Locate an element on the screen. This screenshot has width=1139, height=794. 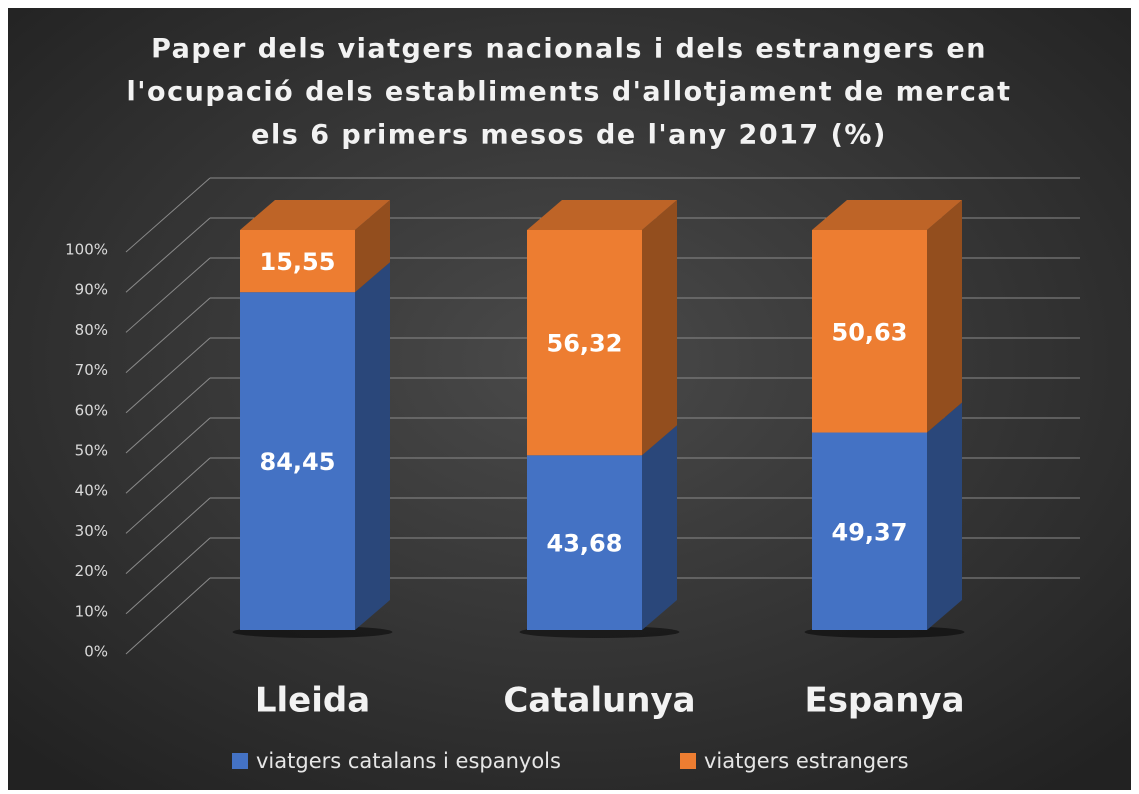
chart-title: els 6 primers mesos de l'any 2017 (%) is located at coordinates (569, 135).